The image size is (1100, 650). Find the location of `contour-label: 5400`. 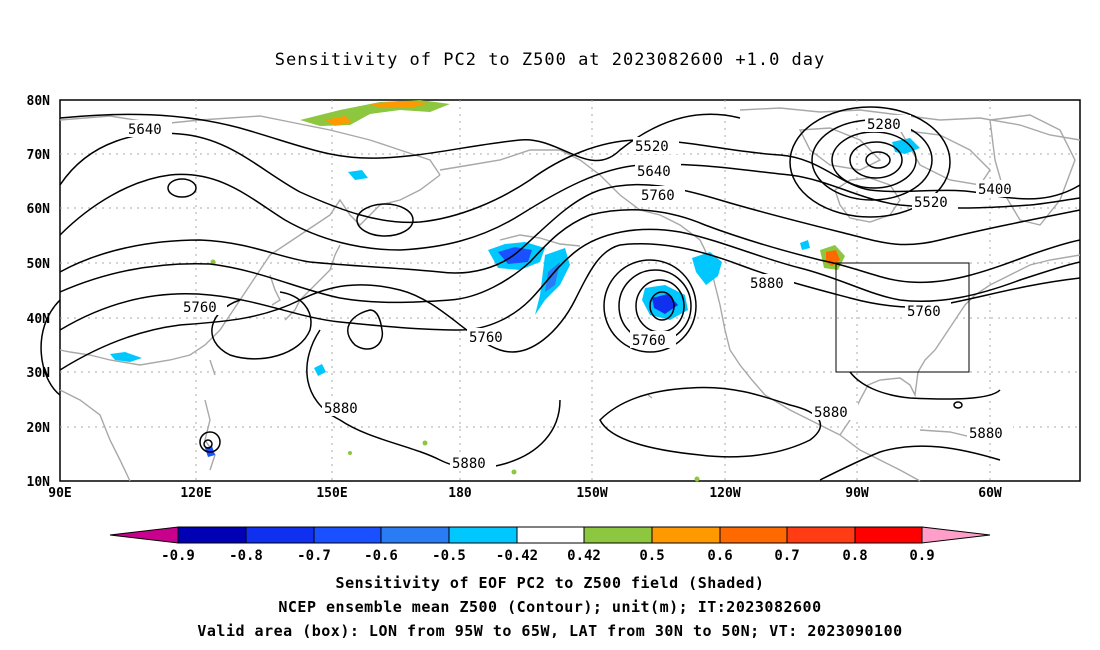

contour-label: 5400 is located at coordinates (995, 190).